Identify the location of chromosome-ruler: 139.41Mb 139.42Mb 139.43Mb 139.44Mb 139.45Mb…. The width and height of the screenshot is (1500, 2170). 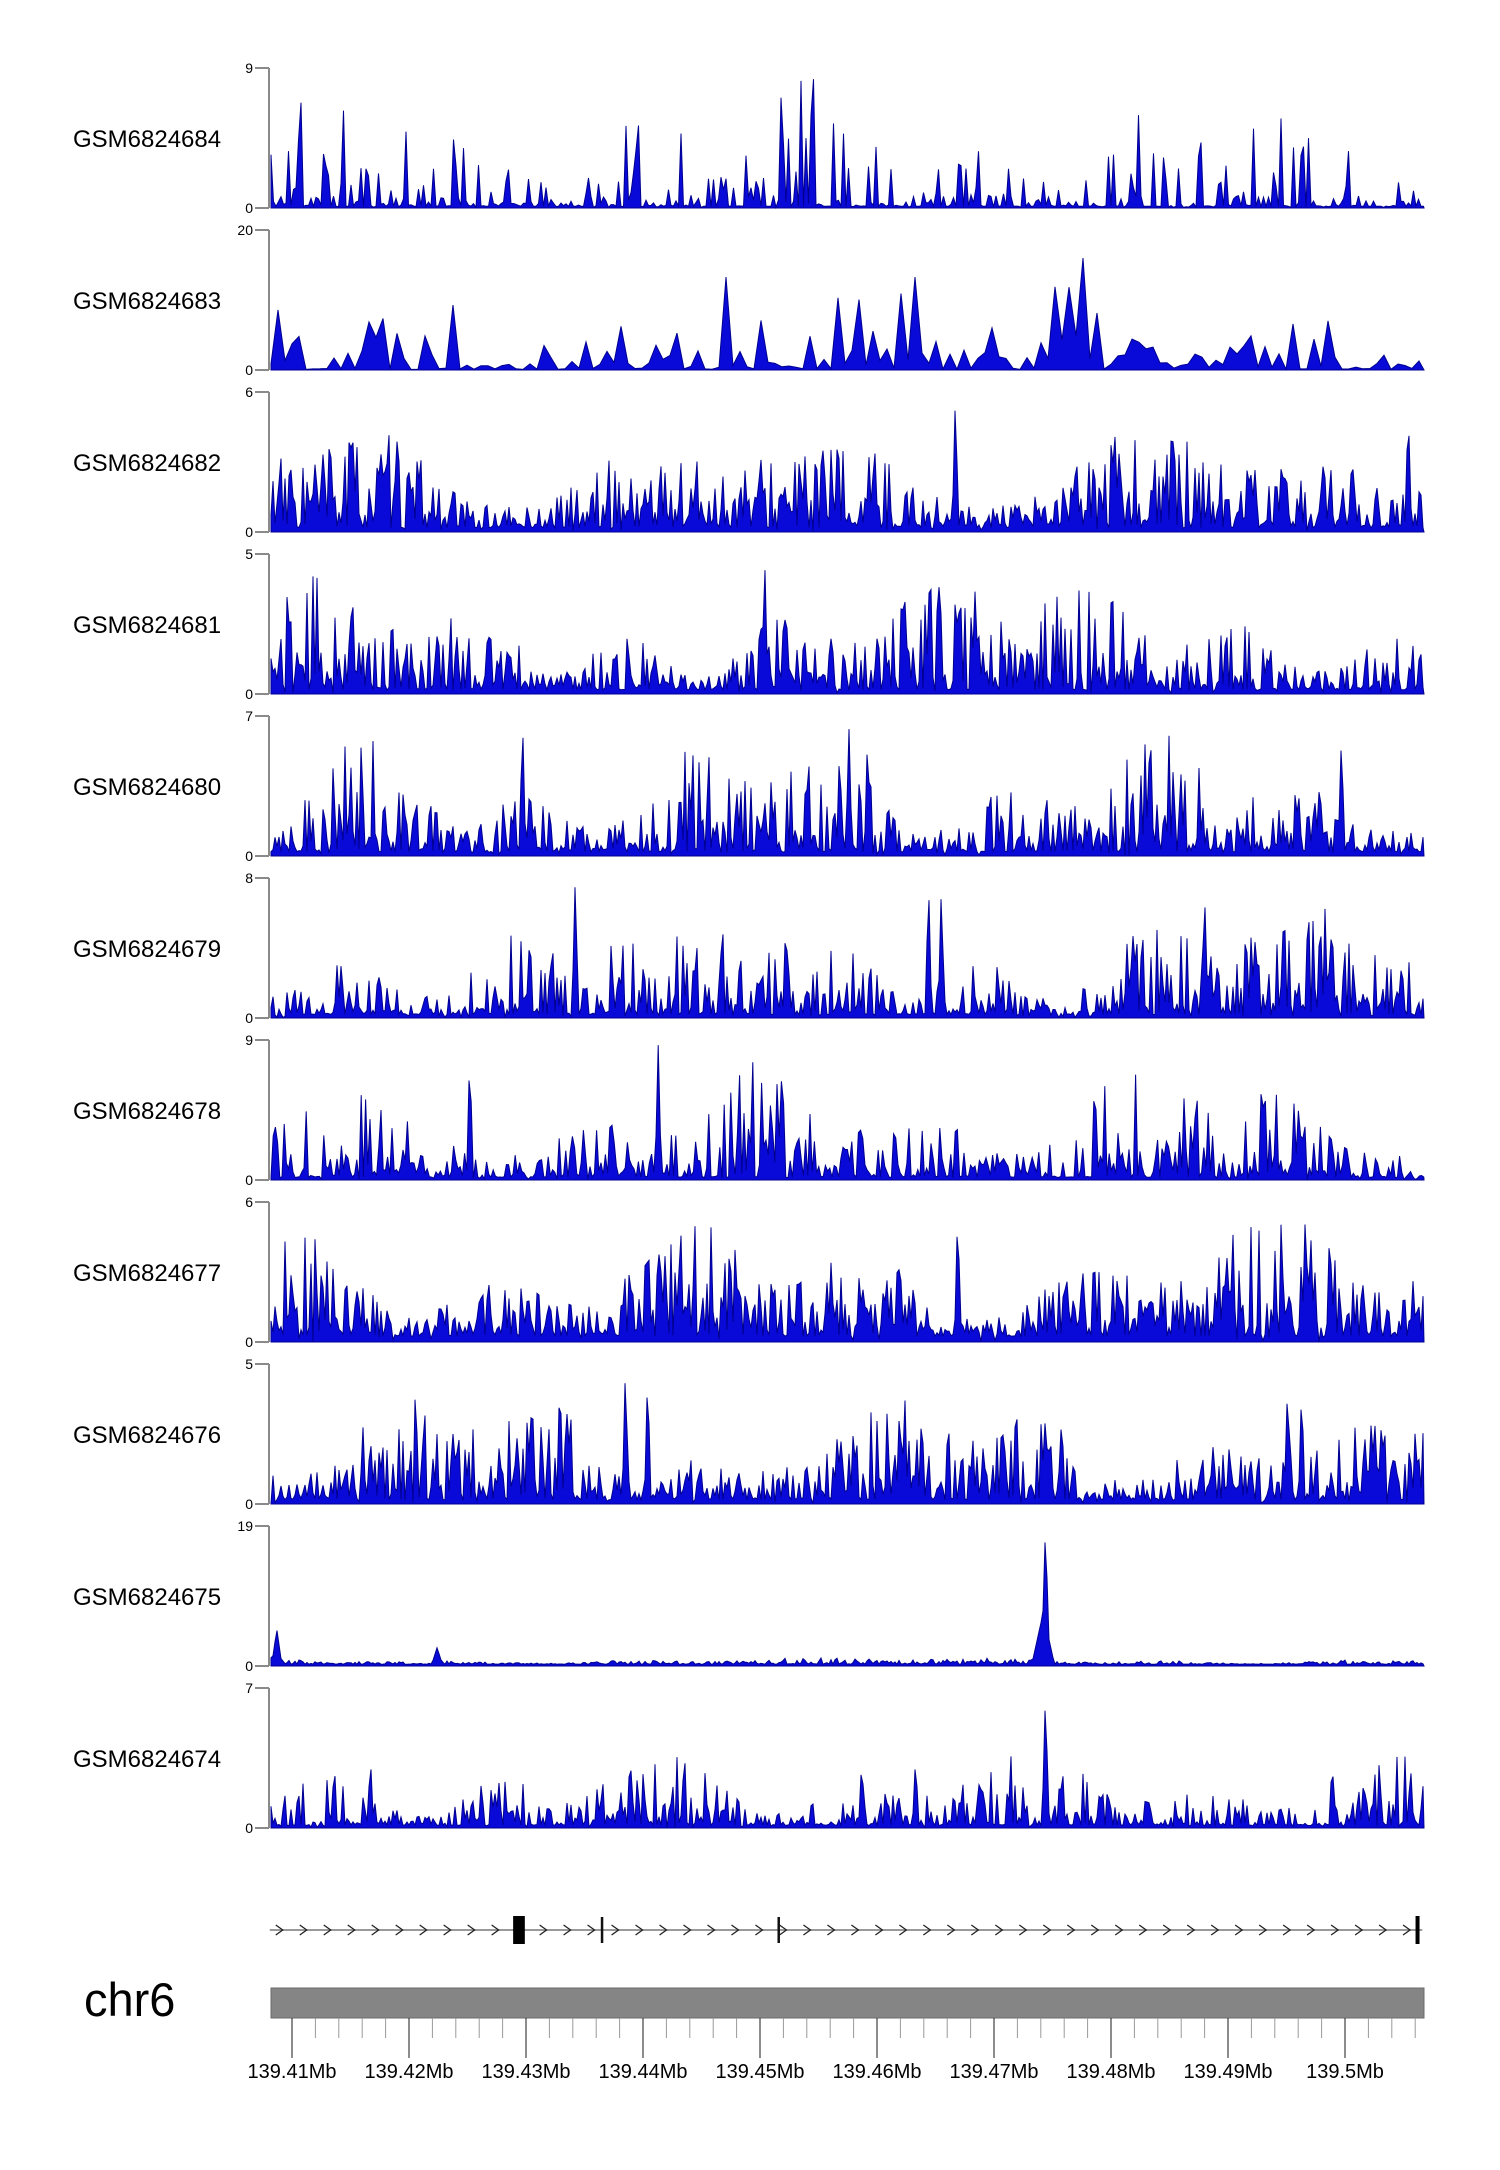
(836, 2035).